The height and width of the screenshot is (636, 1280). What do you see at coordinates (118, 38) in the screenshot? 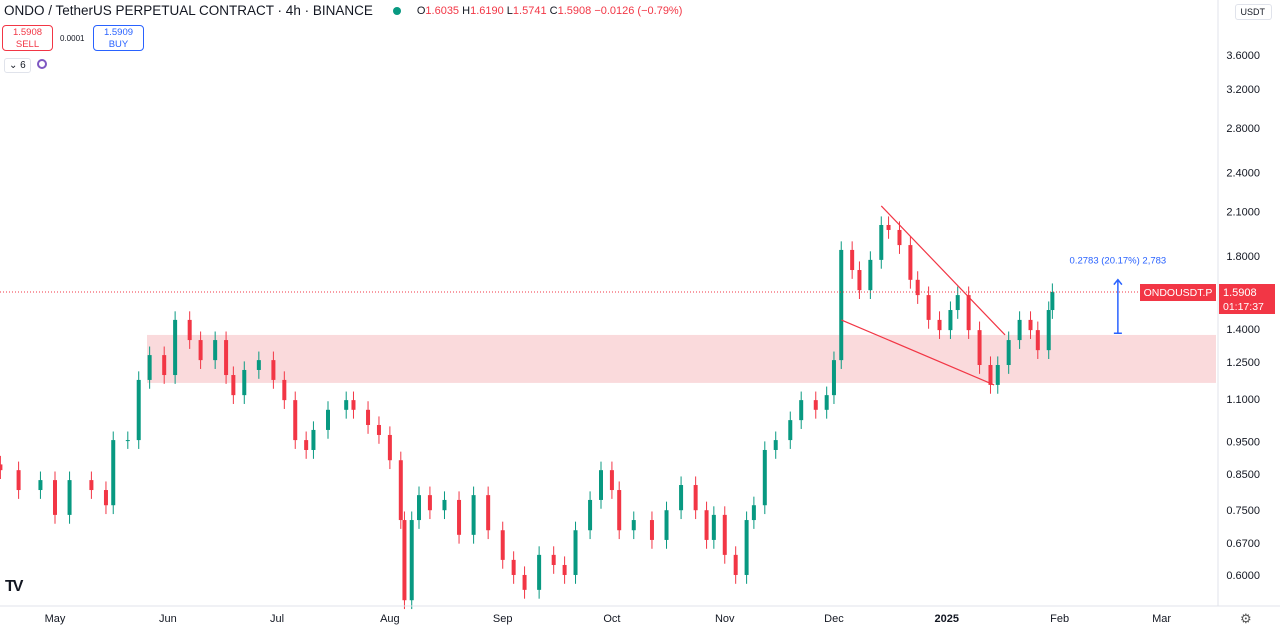
I see `buy-button: 1.5909 BUY` at bounding box center [118, 38].